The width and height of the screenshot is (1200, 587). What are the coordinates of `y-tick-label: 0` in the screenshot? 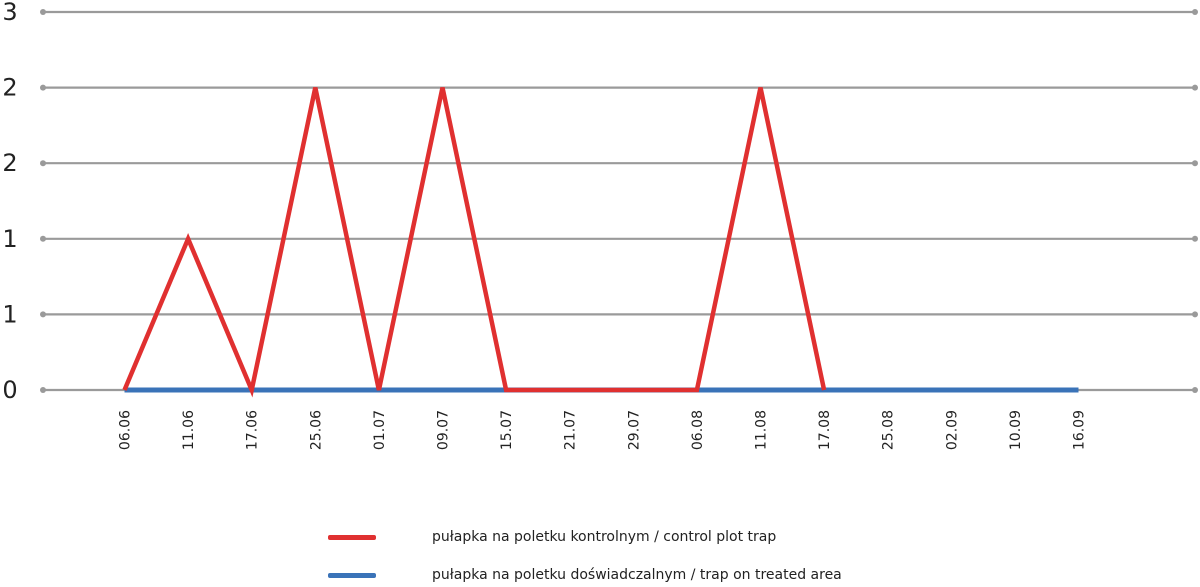 It's located at (9, 390).